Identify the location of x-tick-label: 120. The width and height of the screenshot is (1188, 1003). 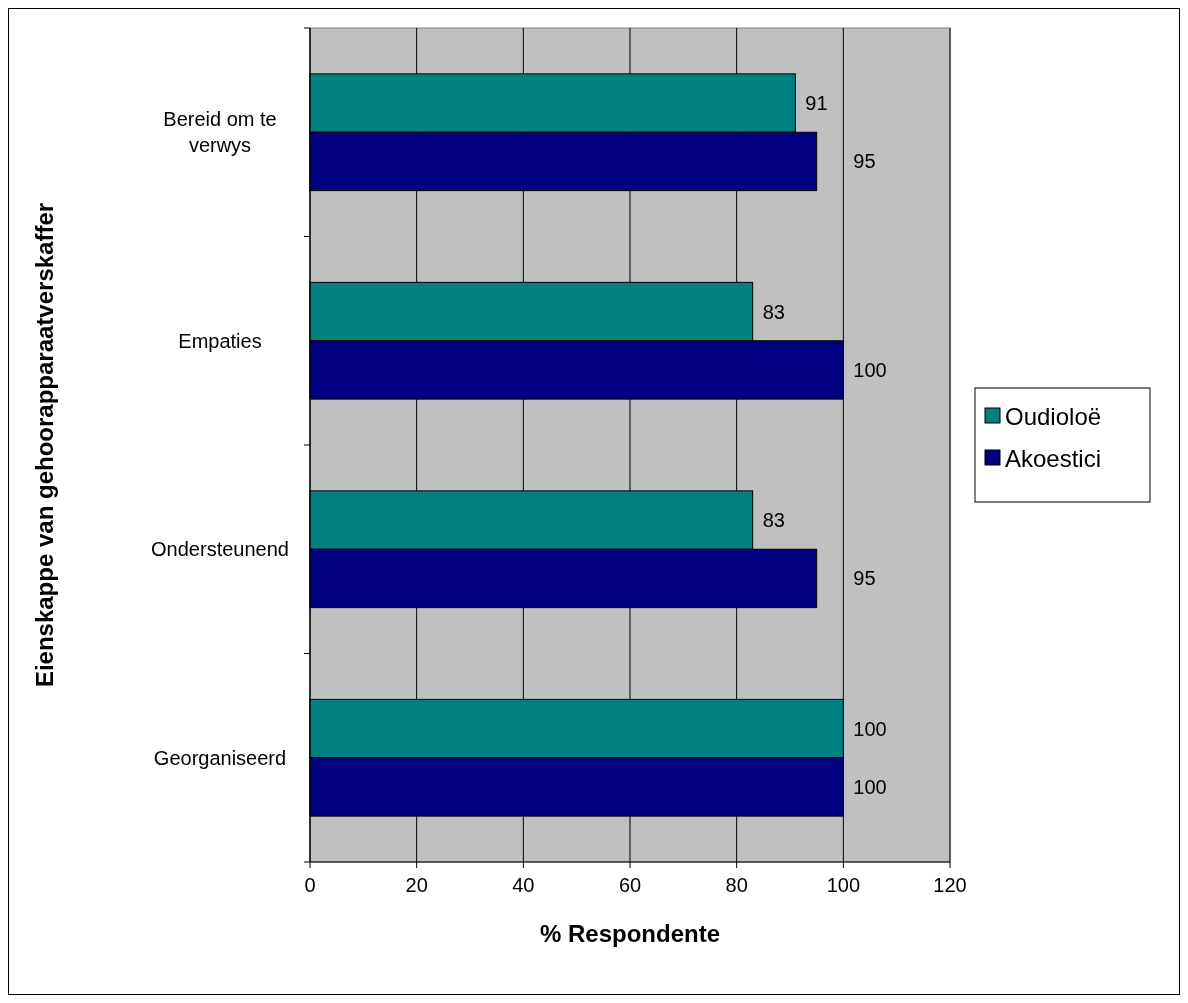
(950, 885).